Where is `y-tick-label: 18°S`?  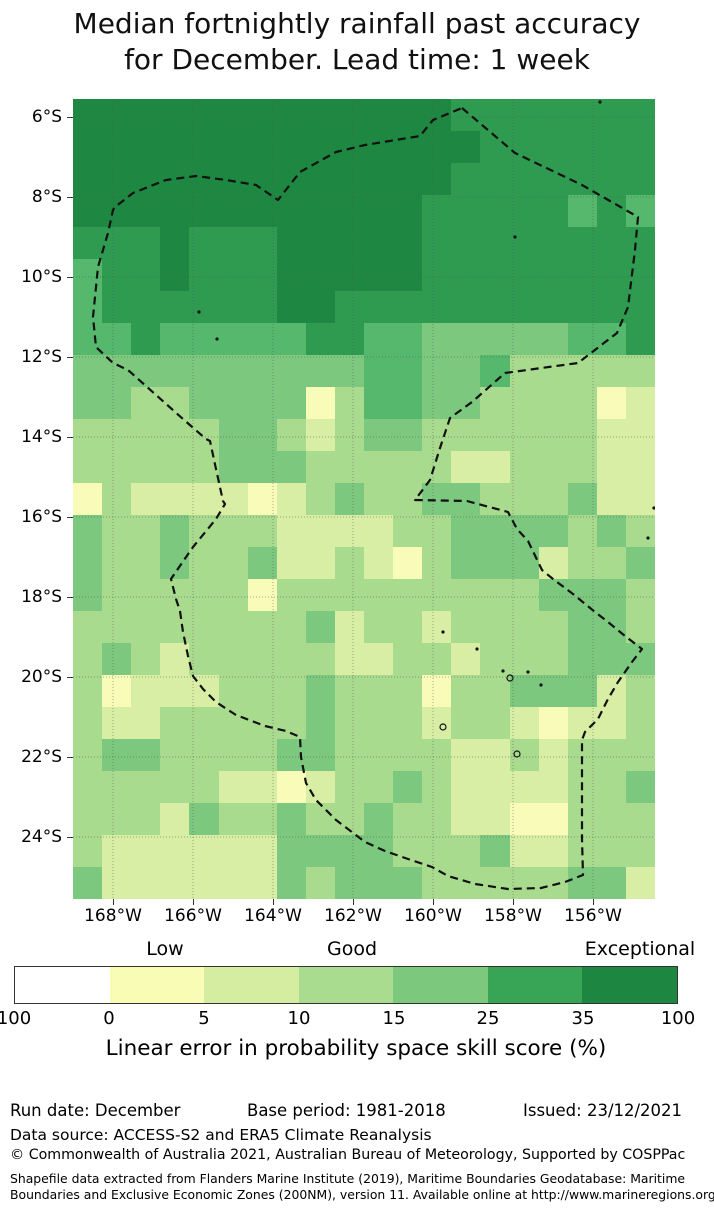 y-tick-label: 18°S is located at coordinates (41, 597).